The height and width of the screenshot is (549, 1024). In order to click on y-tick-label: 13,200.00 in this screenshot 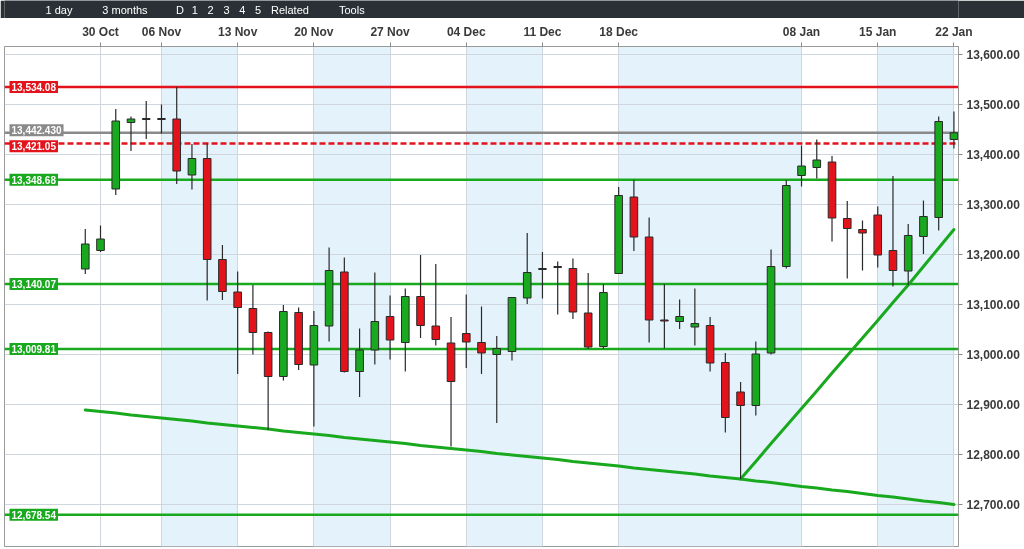, I will do `click(993, 254)`.